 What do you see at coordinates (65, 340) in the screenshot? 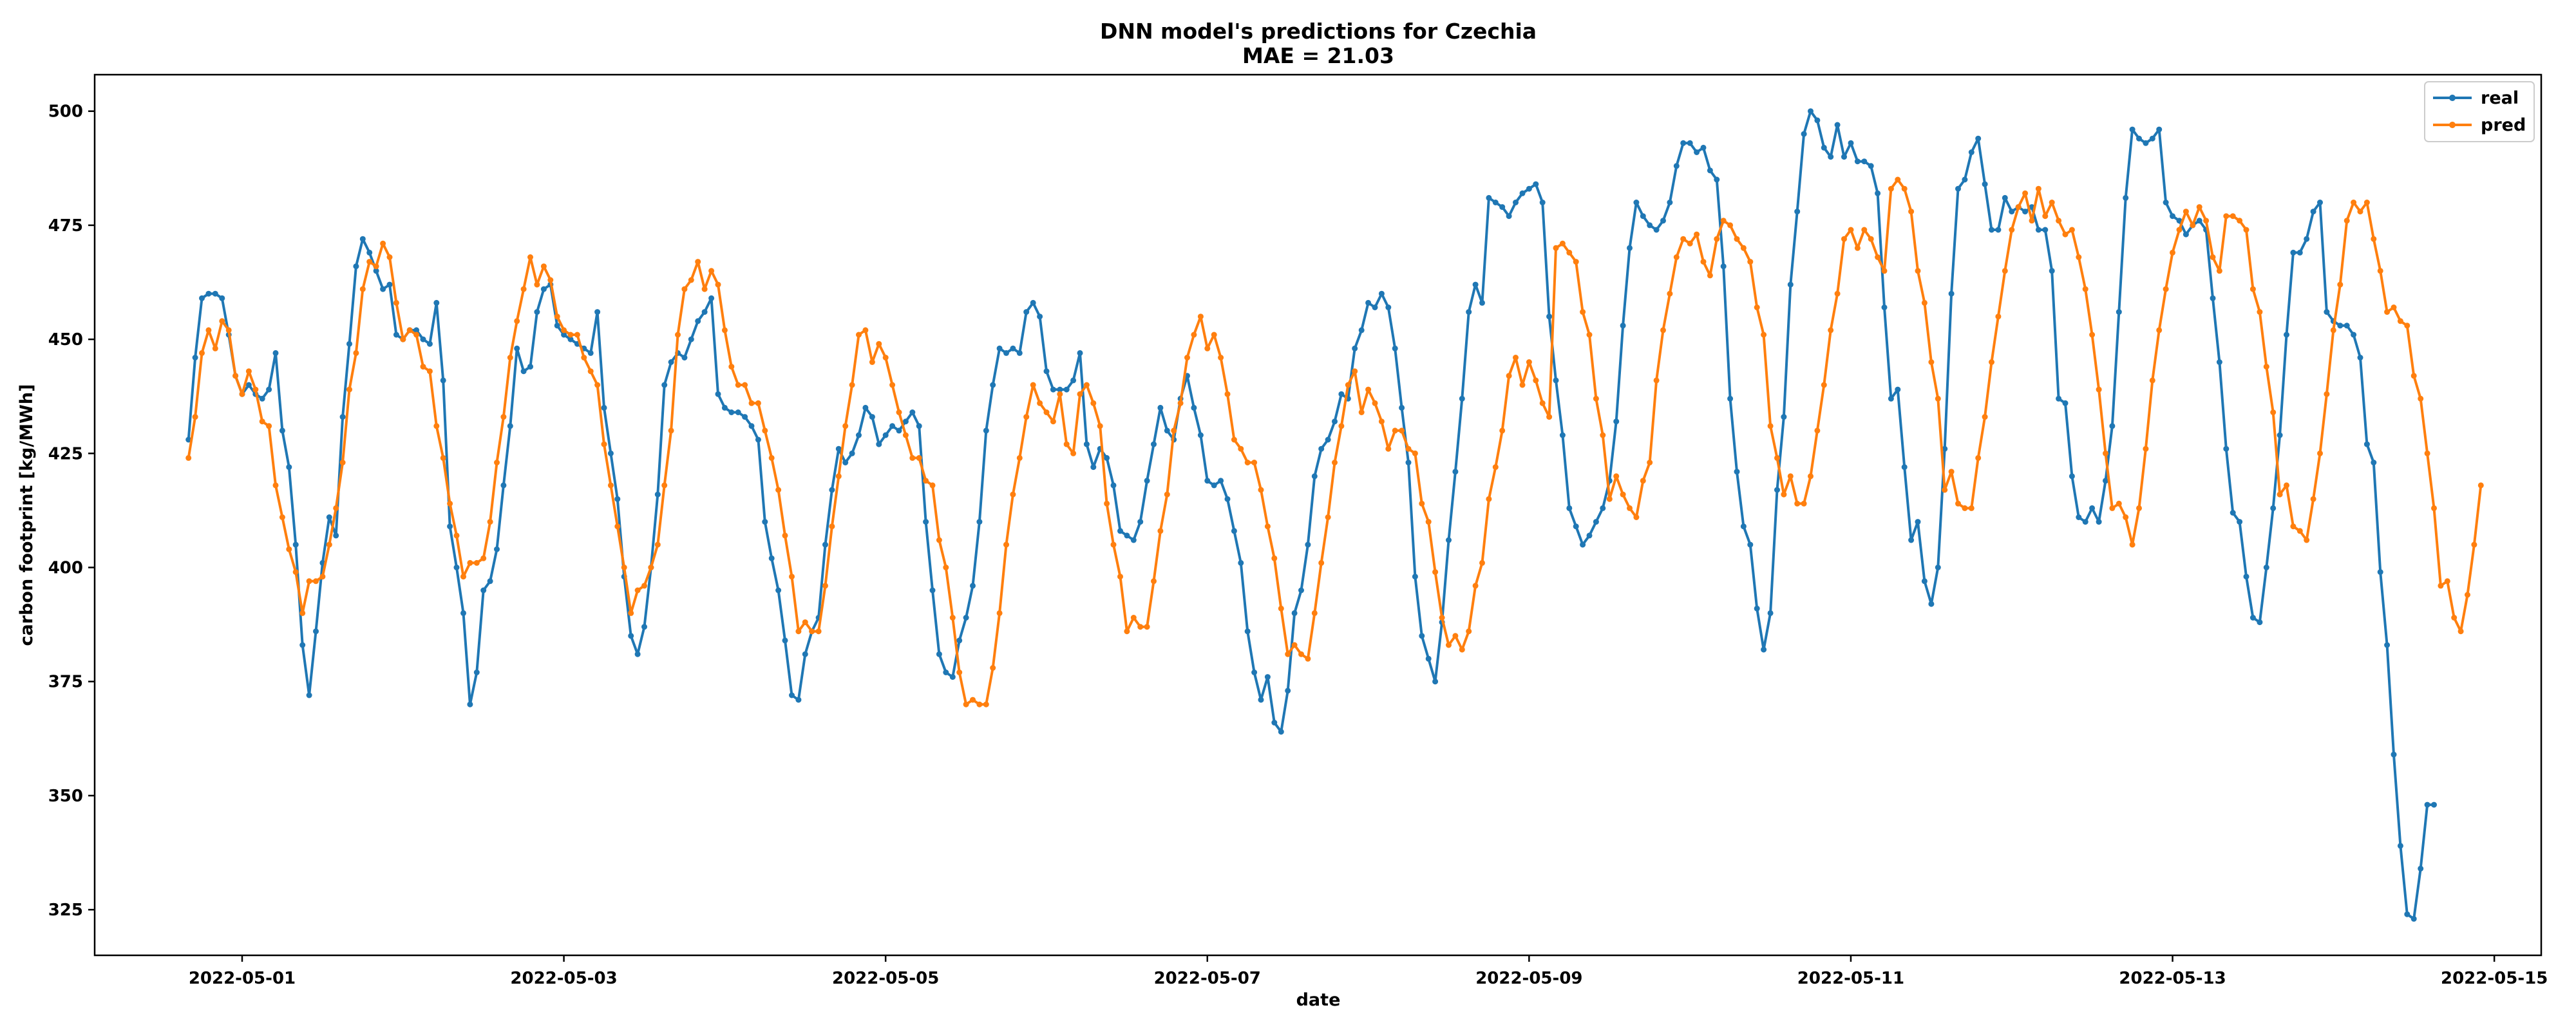
I see `y-tick-label: 450` at bounding box center [65, 340].